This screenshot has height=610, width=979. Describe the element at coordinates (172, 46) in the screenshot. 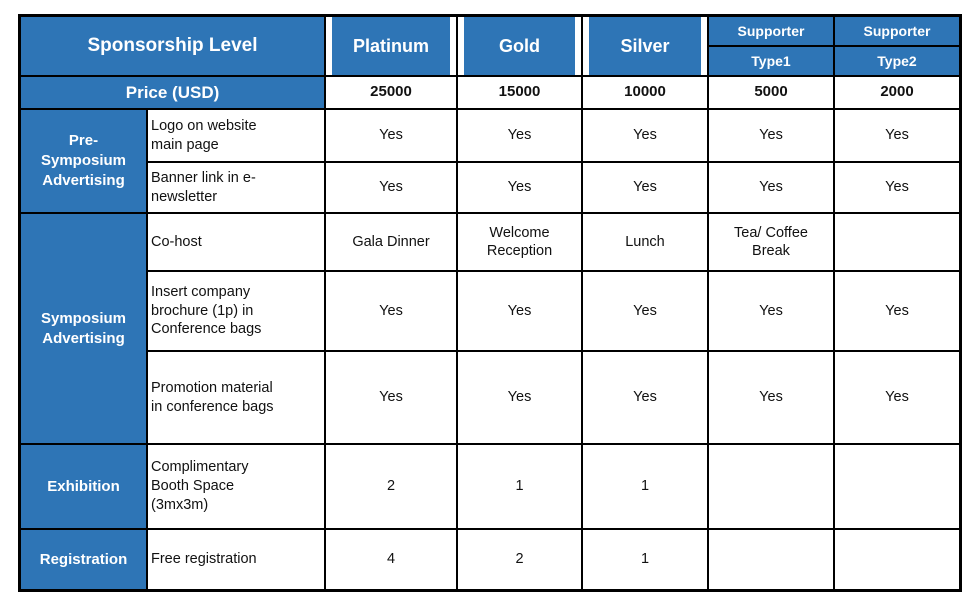

I see `header-sponsorship-level-cell: Sponsorship Level` at that location.